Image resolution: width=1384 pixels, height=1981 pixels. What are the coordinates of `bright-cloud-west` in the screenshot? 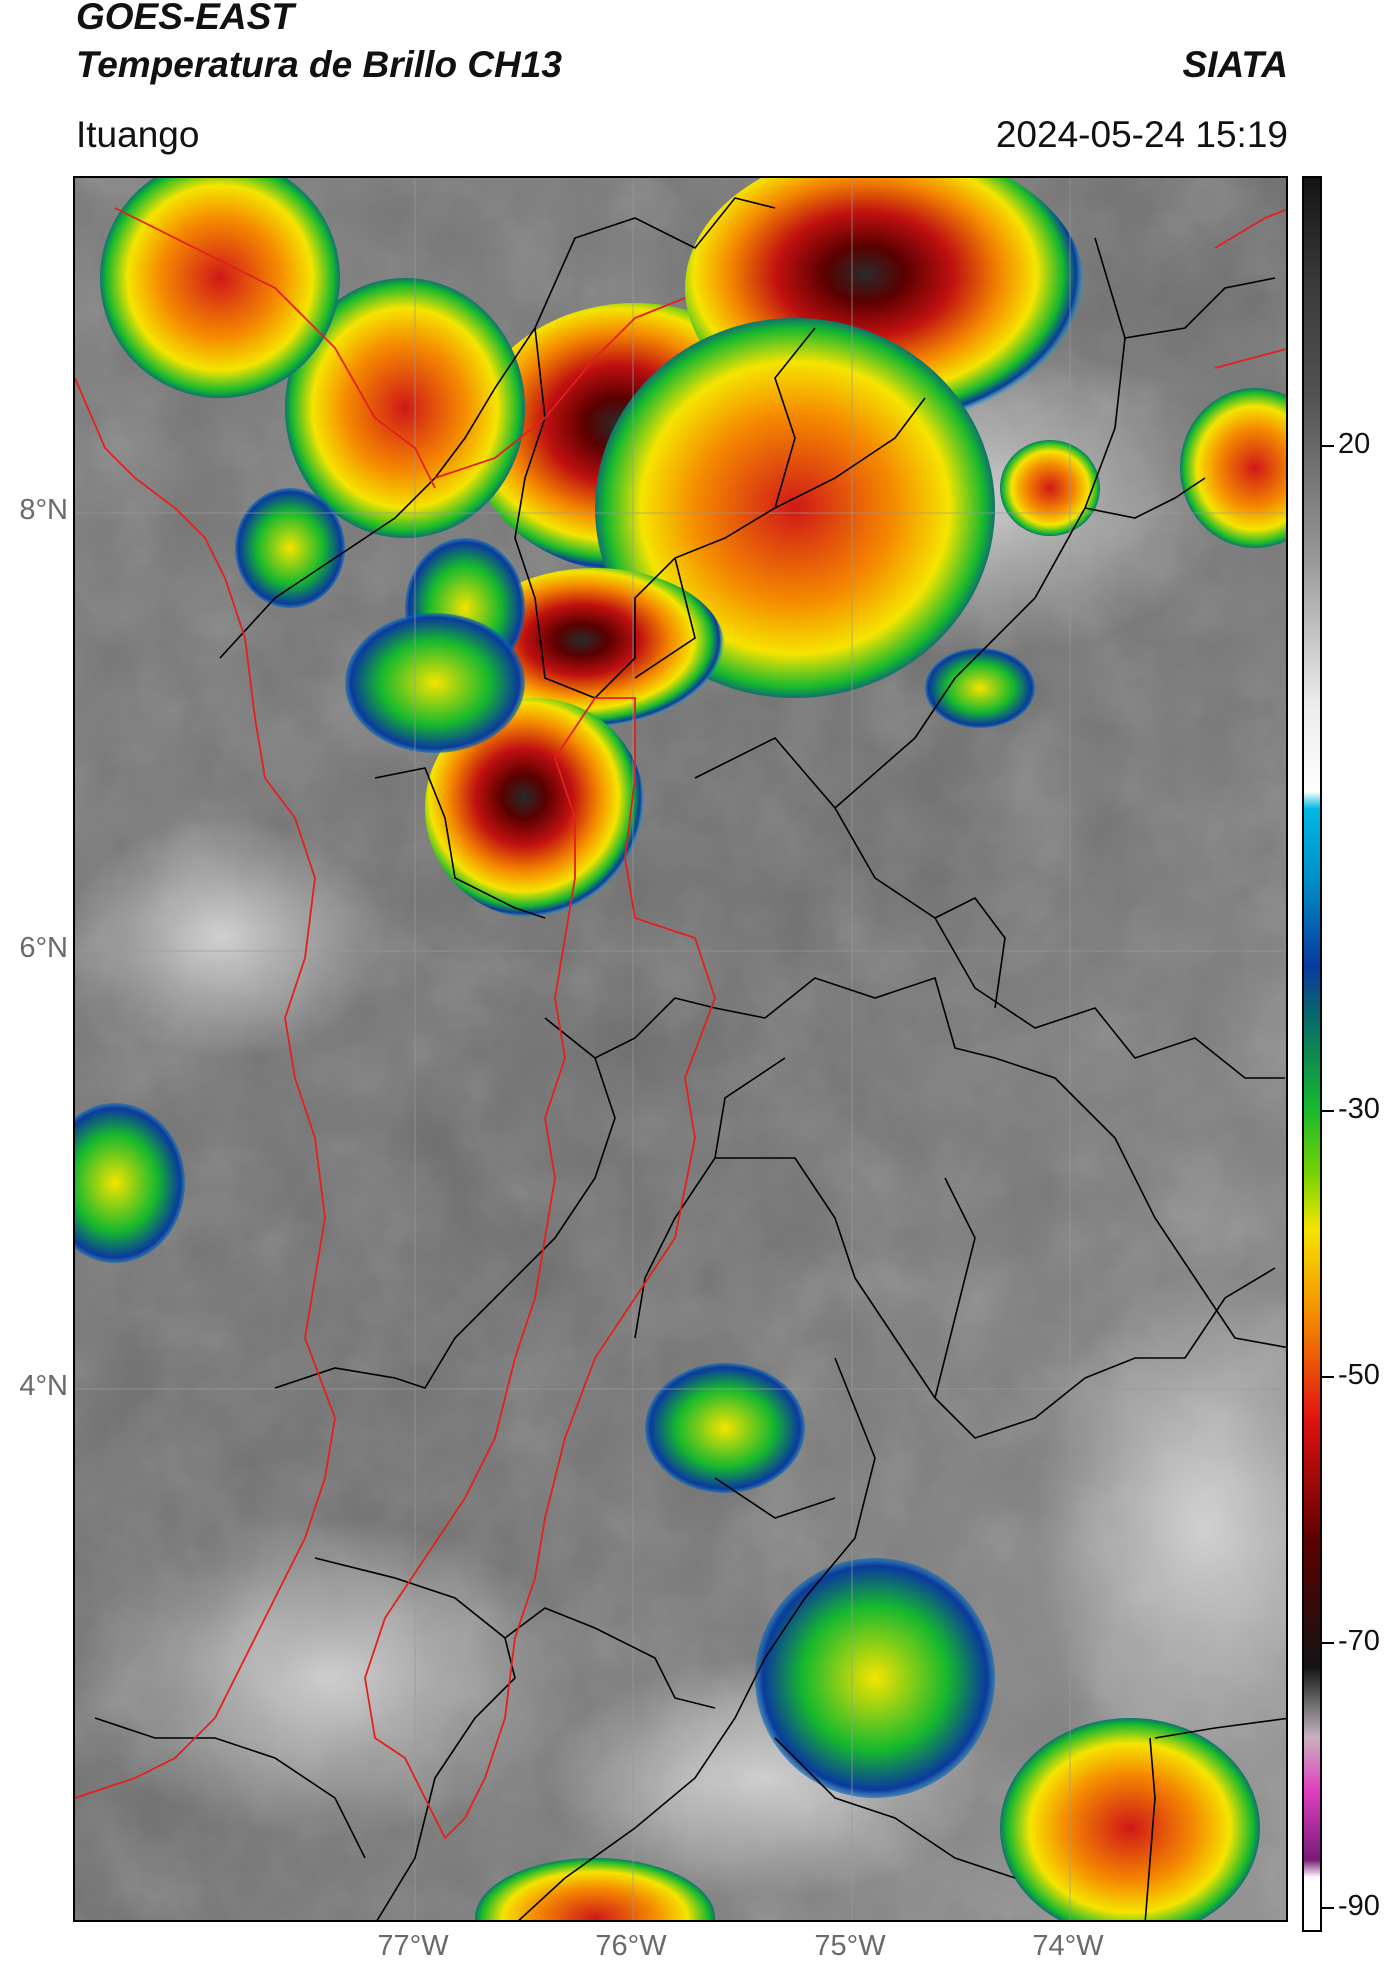 It's located at (230, 938).